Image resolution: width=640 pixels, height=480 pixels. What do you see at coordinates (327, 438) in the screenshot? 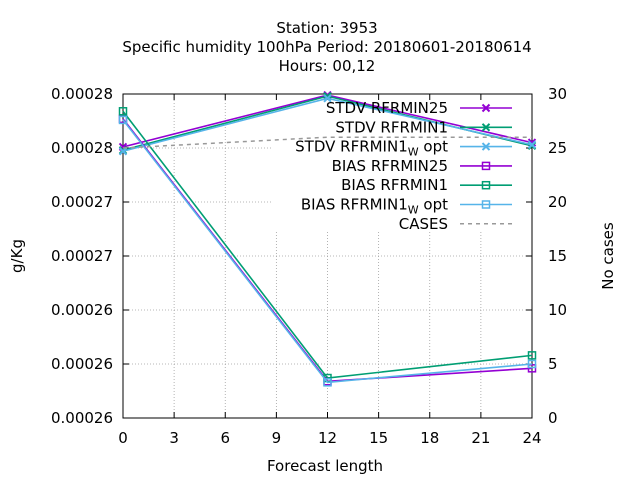
I see `x-tick-label: 12` at bounding box center [327, 438].